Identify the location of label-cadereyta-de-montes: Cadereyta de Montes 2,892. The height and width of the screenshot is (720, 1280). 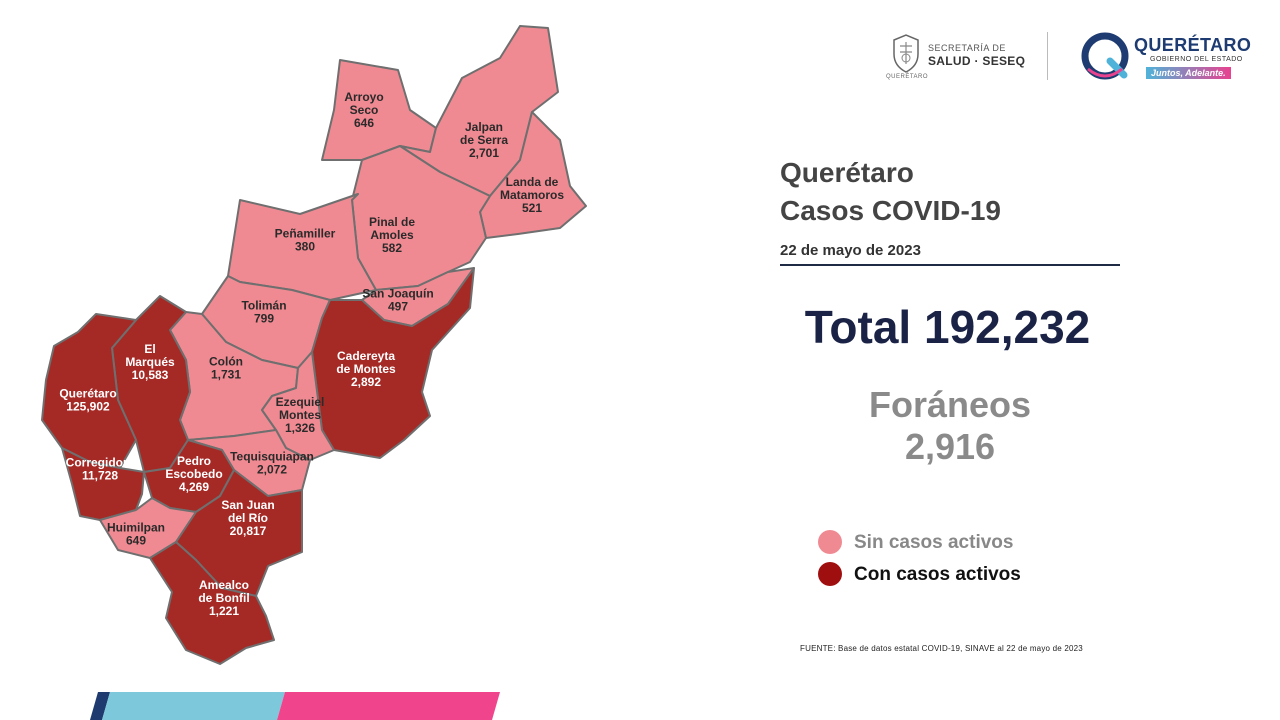
(366, 369).